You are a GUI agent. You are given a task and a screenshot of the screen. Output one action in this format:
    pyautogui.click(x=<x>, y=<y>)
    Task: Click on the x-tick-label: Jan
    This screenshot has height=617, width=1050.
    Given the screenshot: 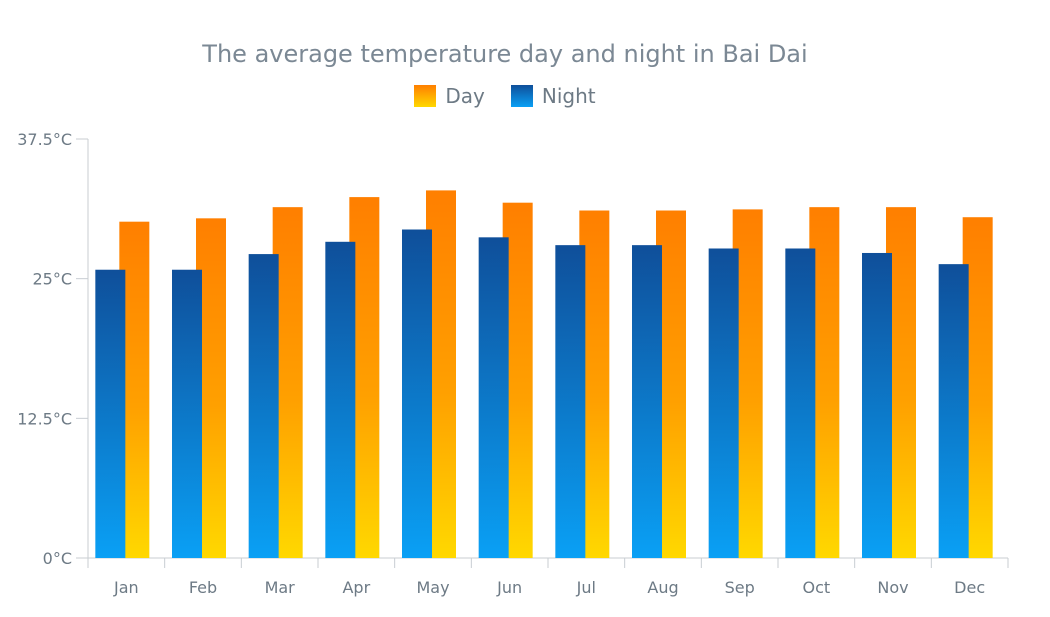 What is the action you would take?
    pyautogui.click(x=126, y=587)
    